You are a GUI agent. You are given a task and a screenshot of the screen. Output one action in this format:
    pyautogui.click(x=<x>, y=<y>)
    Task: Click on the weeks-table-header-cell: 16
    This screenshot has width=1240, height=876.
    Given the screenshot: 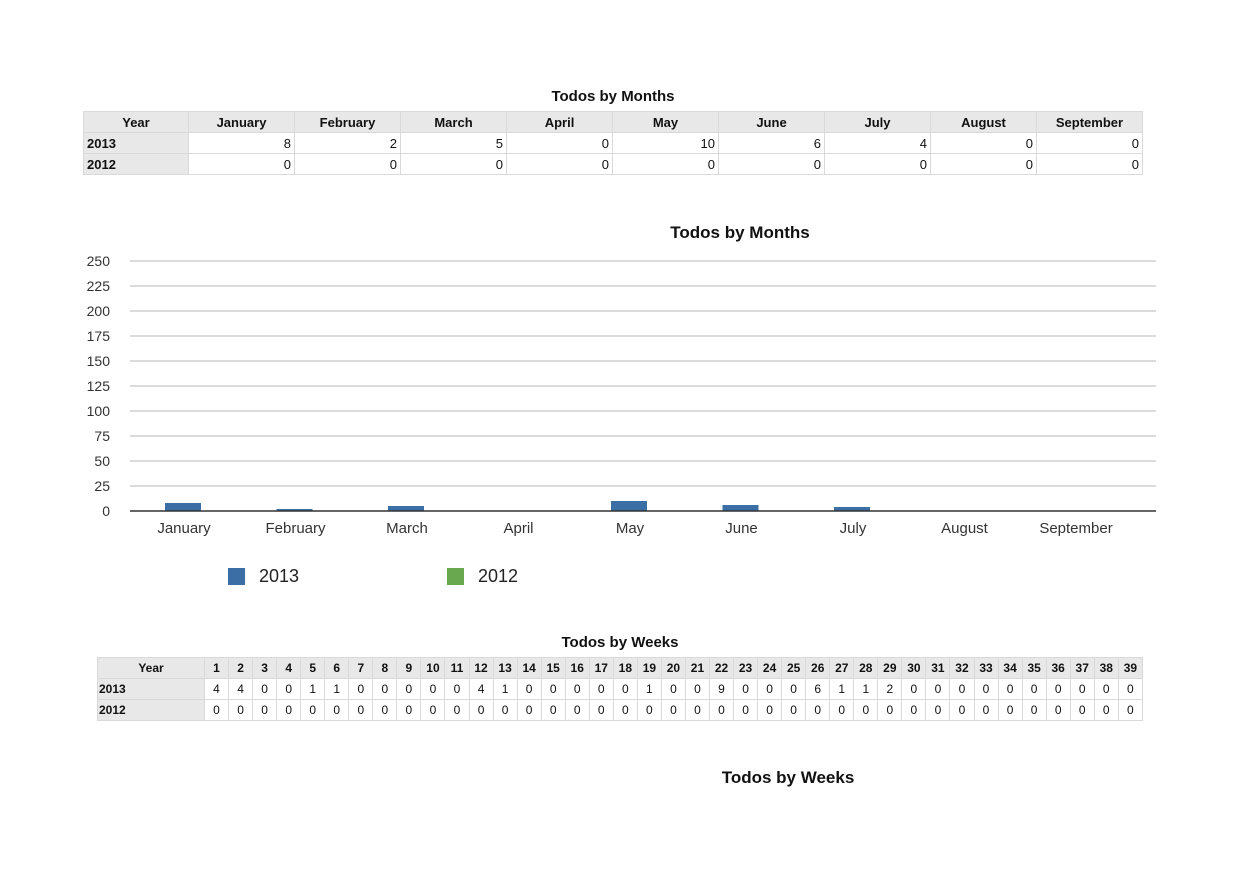 What is the action you would take?
    pyautogui.click(x=577, y=668)
    